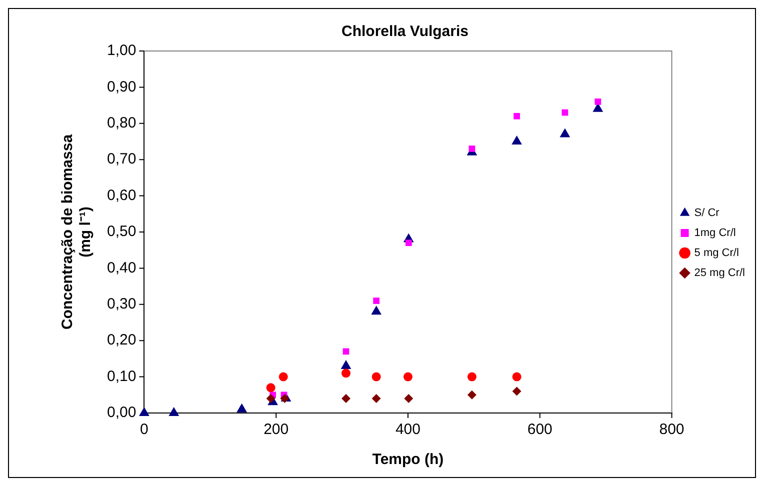 Image resolution: width=764 pixels, height=486 pixels. I want to click on y-tick-label: 0,30, so click(121, 304).